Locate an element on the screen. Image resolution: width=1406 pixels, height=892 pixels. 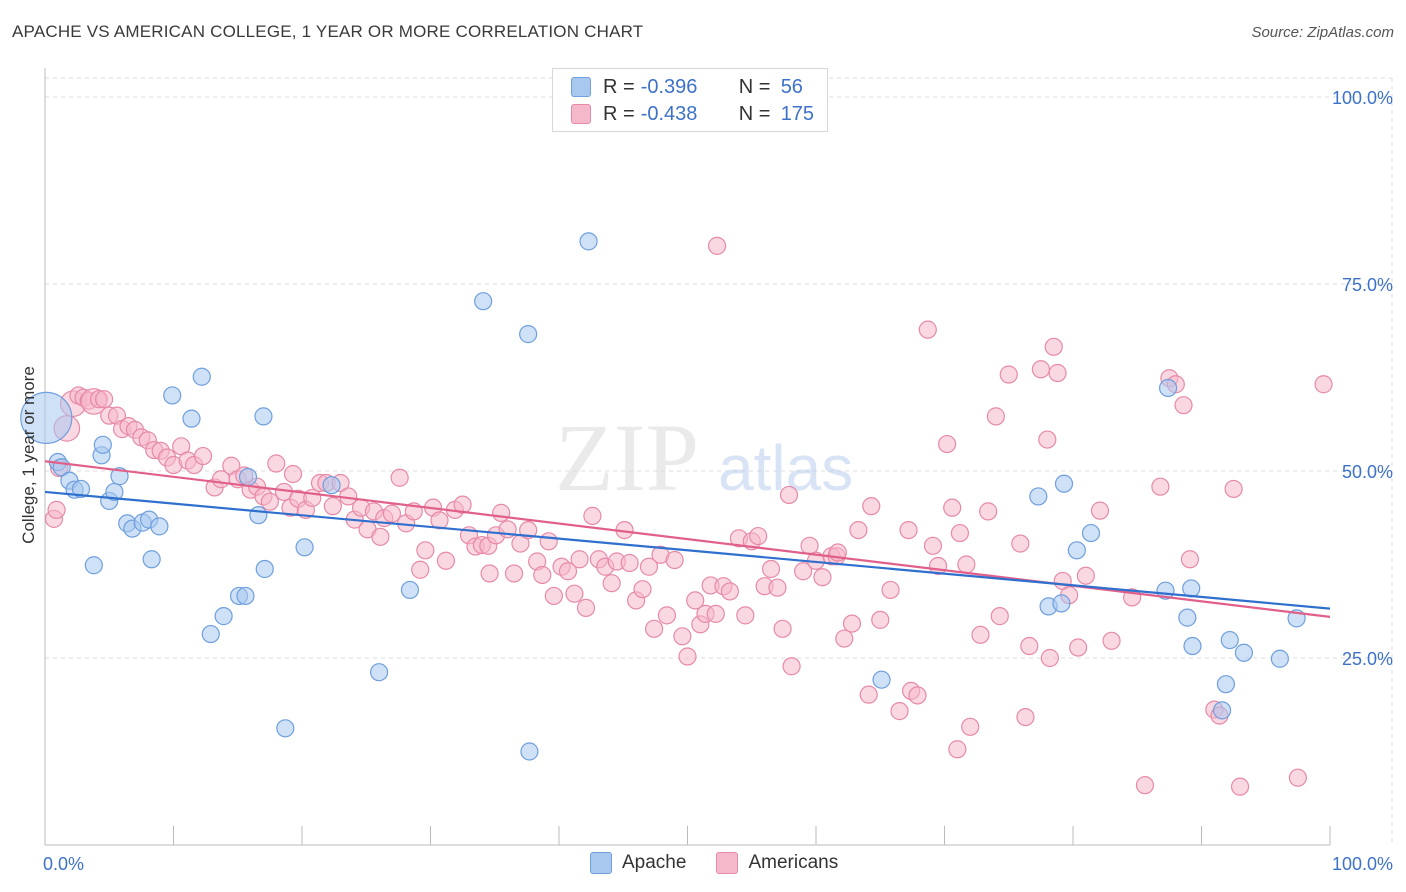
legend-item-americans: Americans is located at coordinates (777, 863).